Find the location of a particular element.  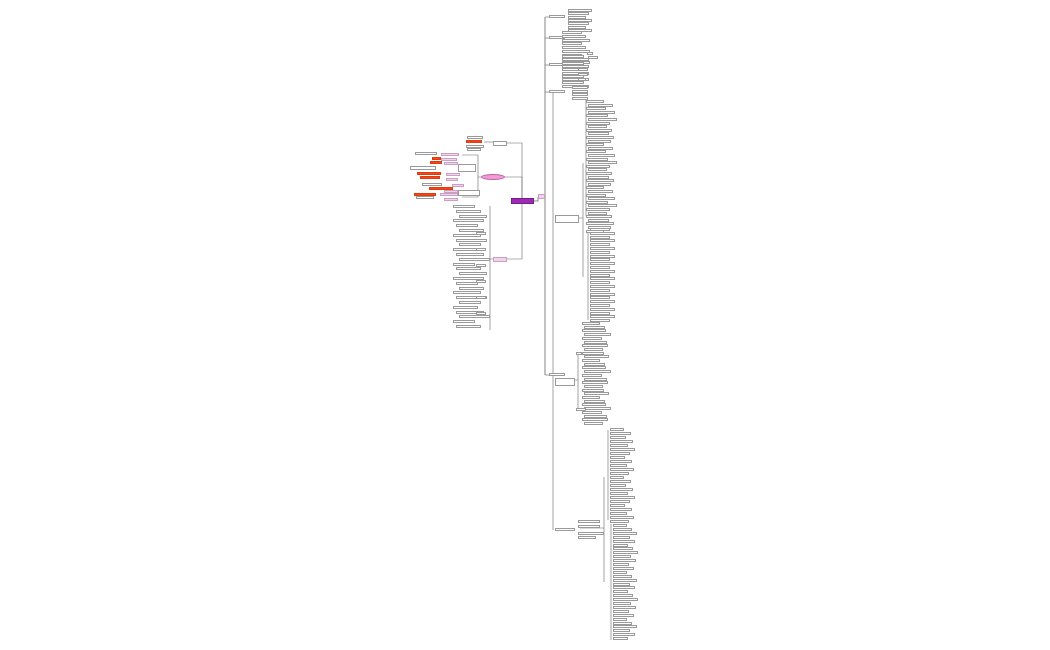

branch-a is located at coordinates (557, 16).